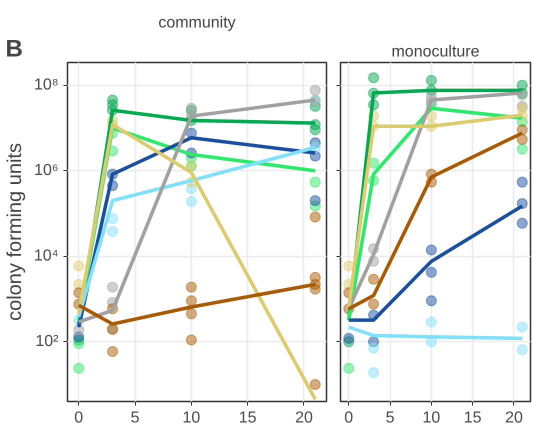 This screenshot has height=427, width=536. Describe the element at coordinates (435, 52) in the screenshot. I see `chart-title: monoculture` at that location.